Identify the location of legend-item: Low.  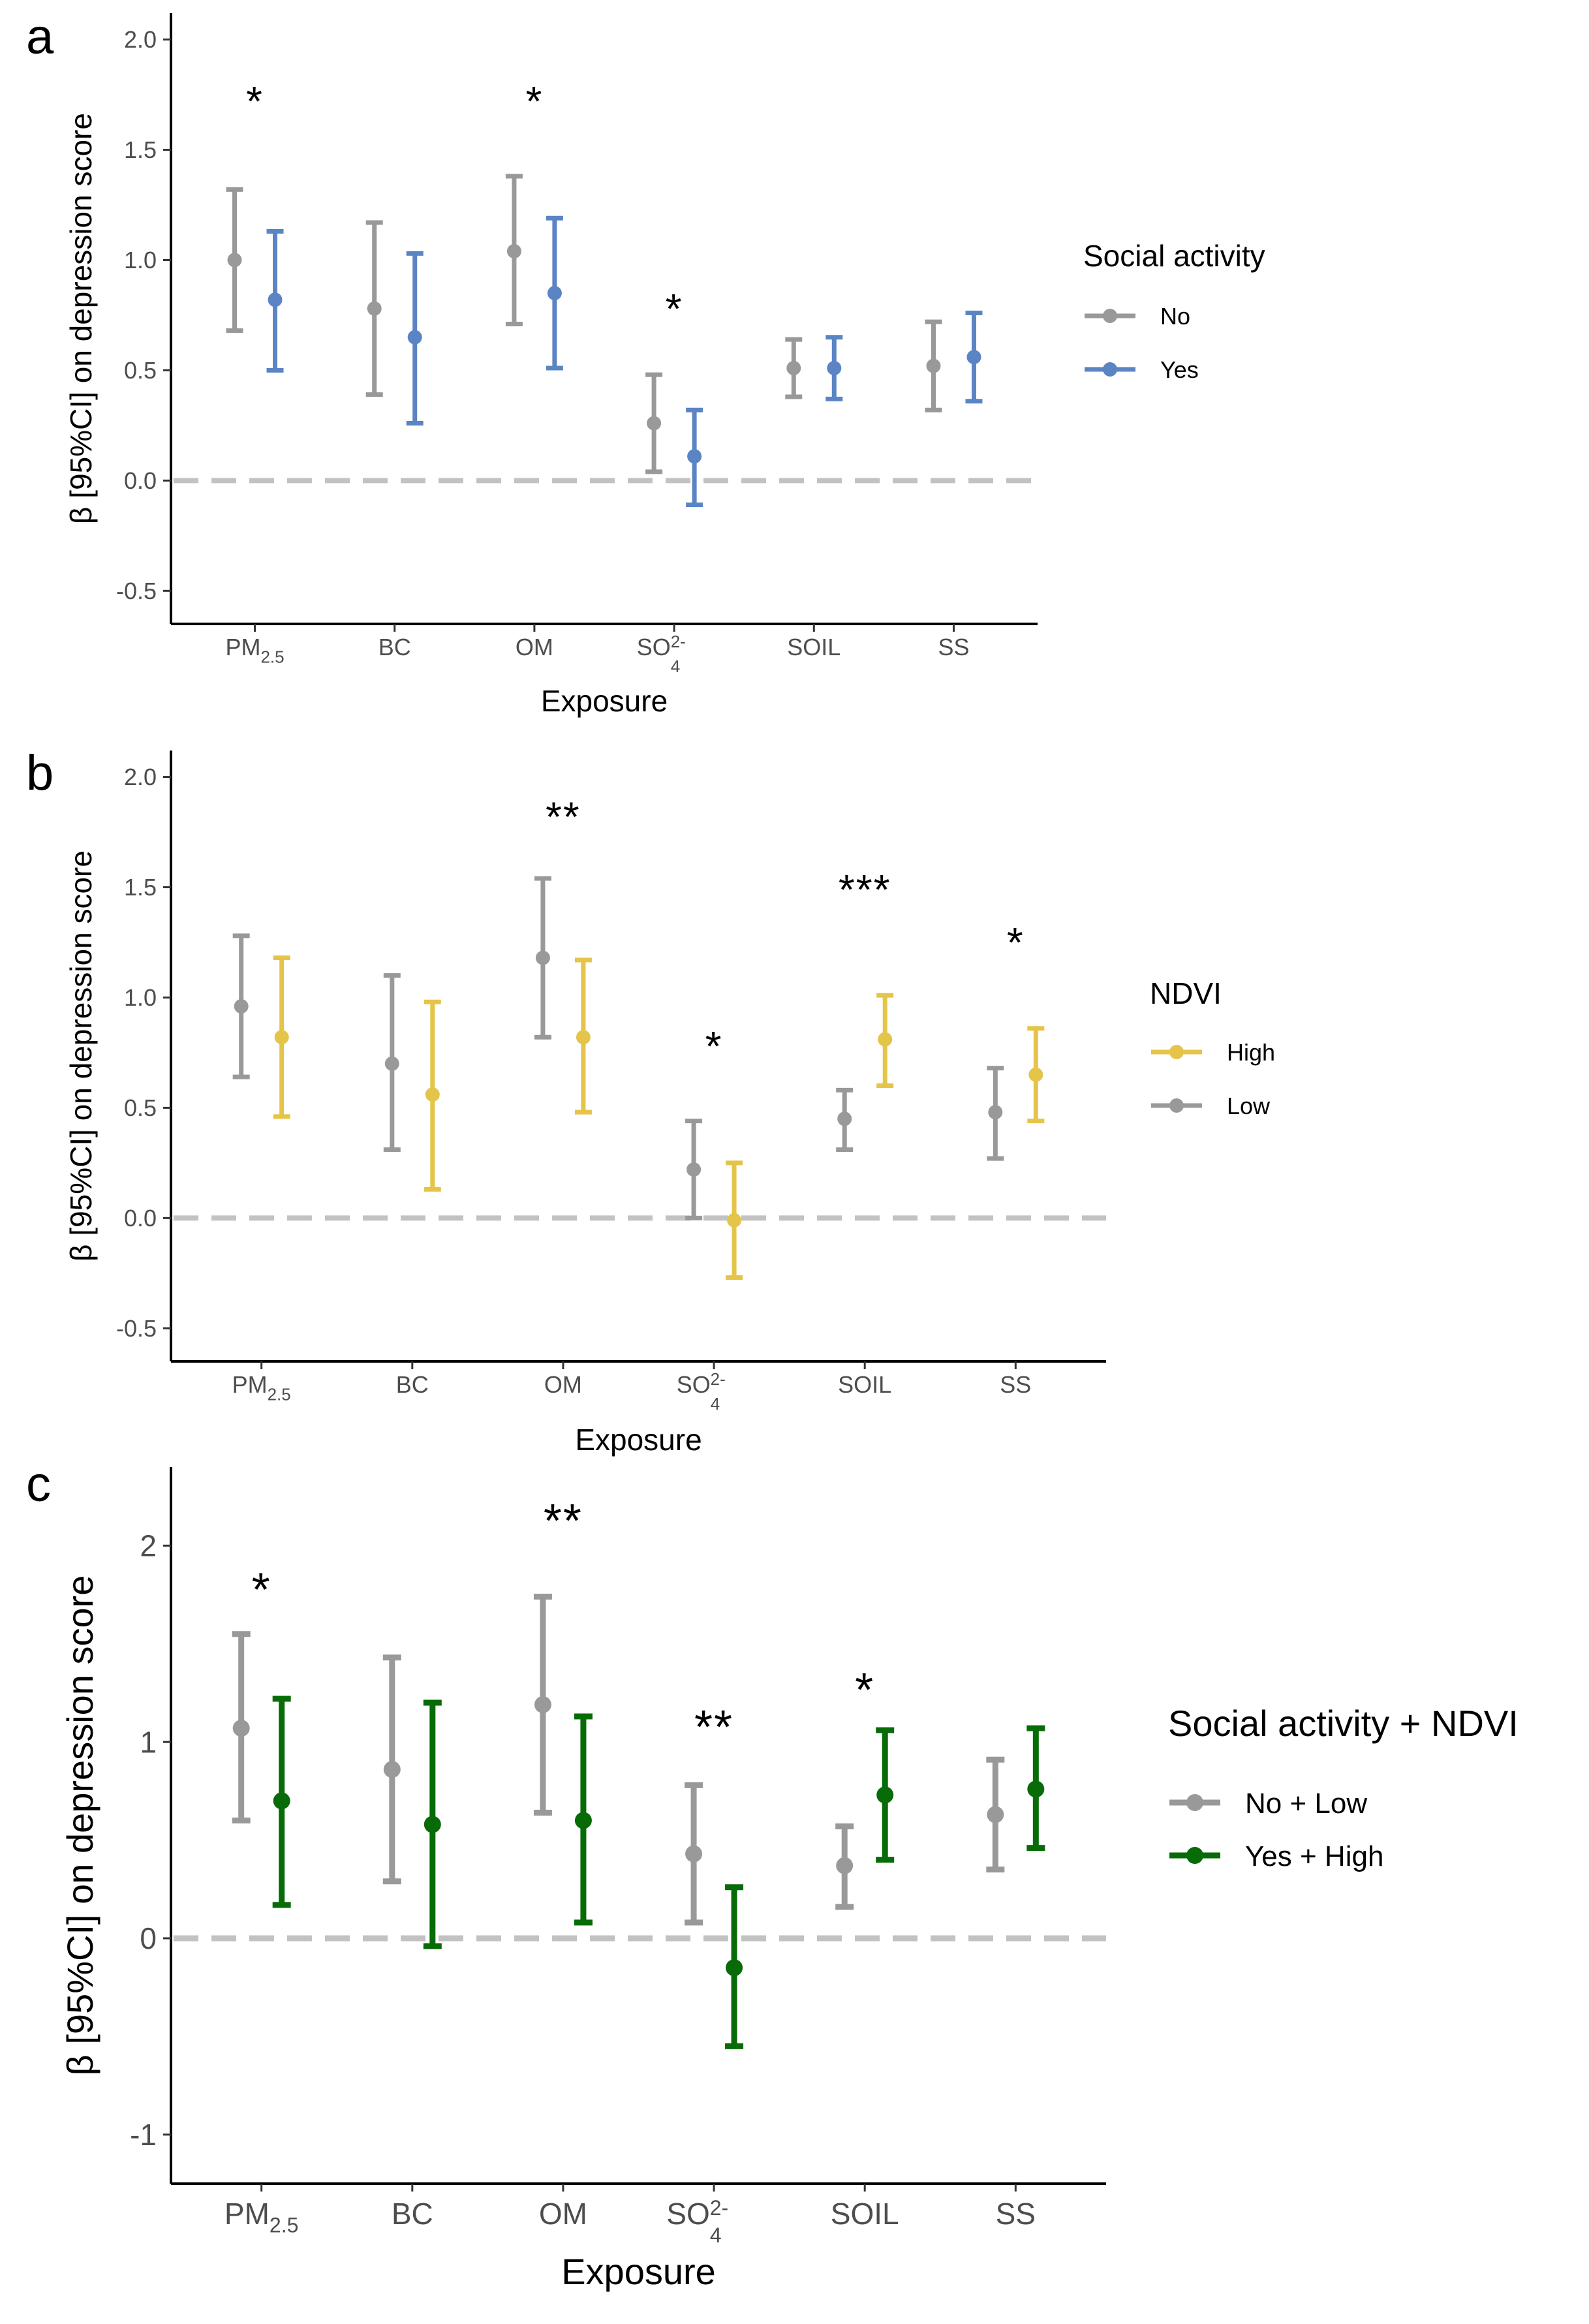
(1211, 1105).